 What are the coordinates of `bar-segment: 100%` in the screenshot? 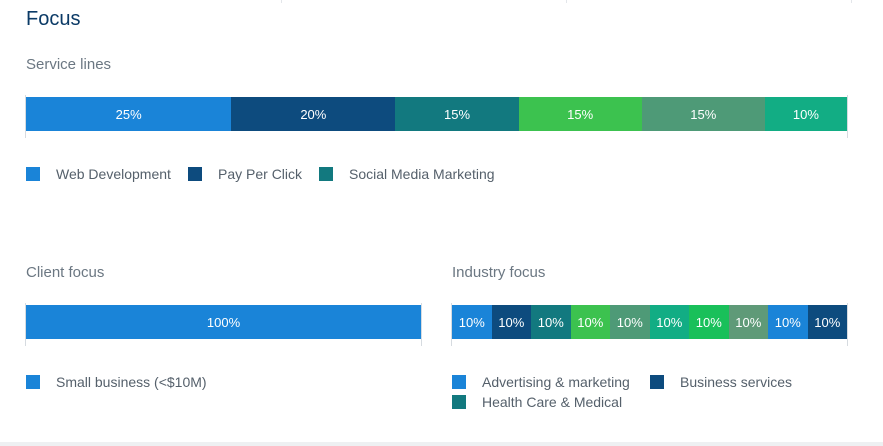 It's located at (223, 322).